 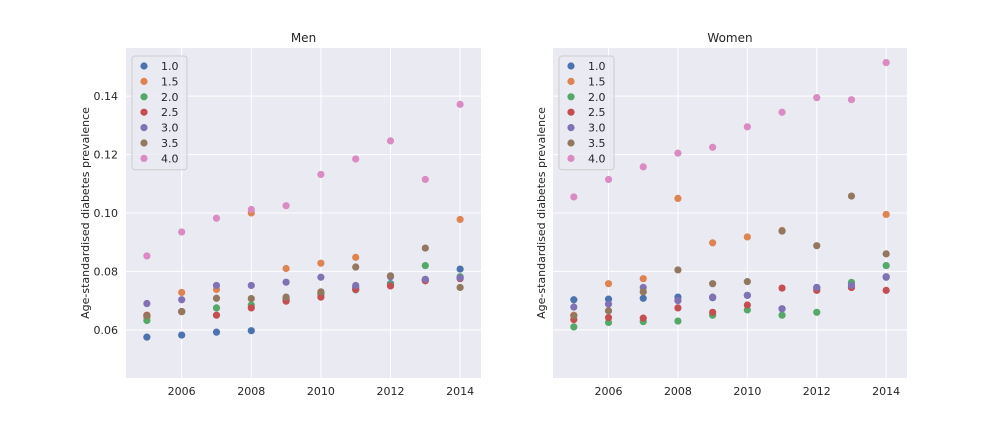 What do you see at coordinates (159, 113) in the screenshot?
I see `legend-box` at bounding box center [159, 113].